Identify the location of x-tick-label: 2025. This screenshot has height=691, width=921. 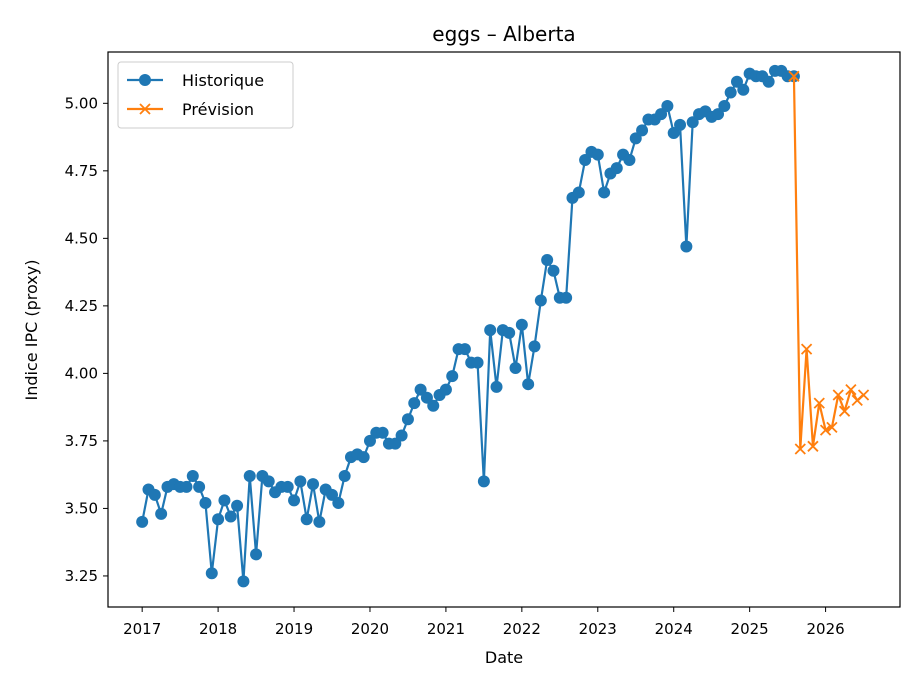
(750, 629).